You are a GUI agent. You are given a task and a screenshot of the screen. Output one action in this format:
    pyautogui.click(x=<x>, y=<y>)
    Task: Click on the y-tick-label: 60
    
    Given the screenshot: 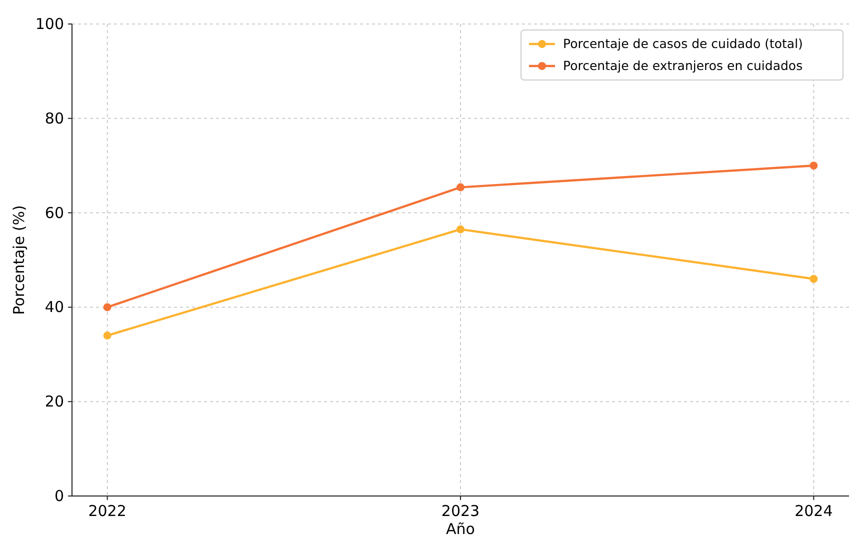 What is the action you would take?
    pyautogui.click(x=54, y=213)
    